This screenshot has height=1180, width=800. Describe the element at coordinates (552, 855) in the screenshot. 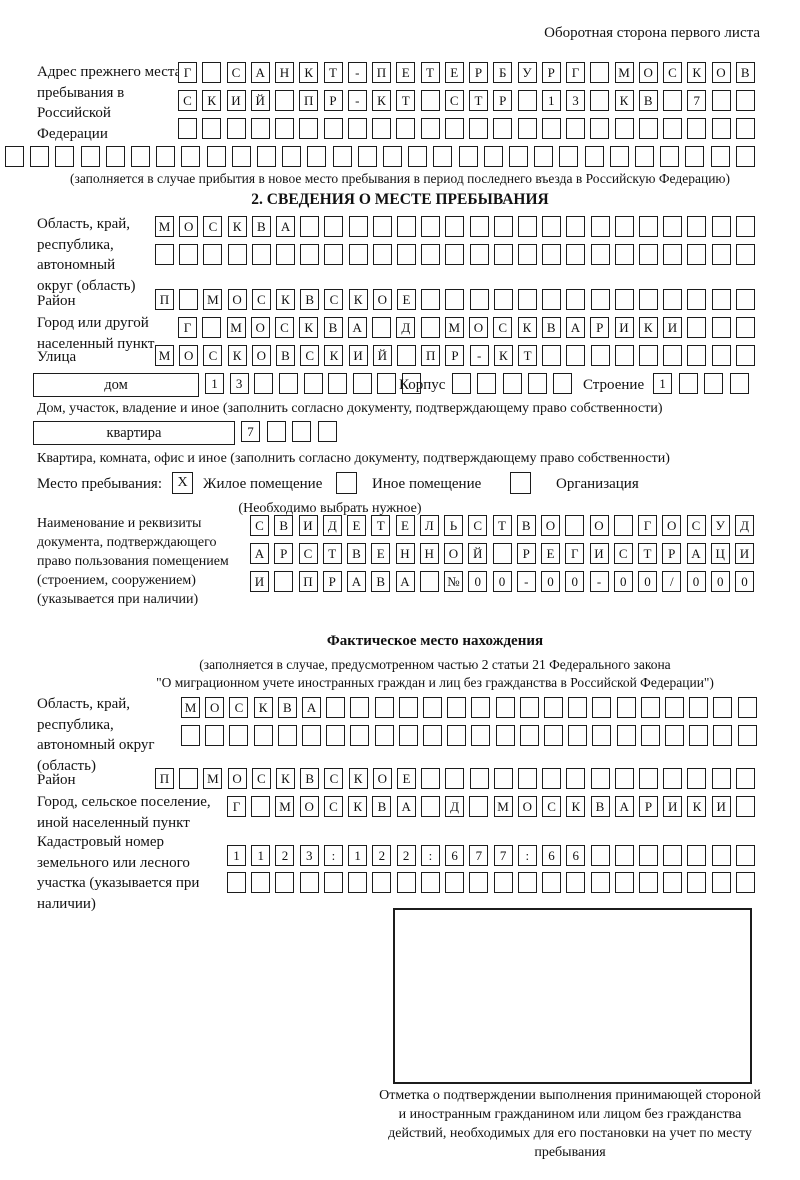

I see `form-cell: 6` at that location.